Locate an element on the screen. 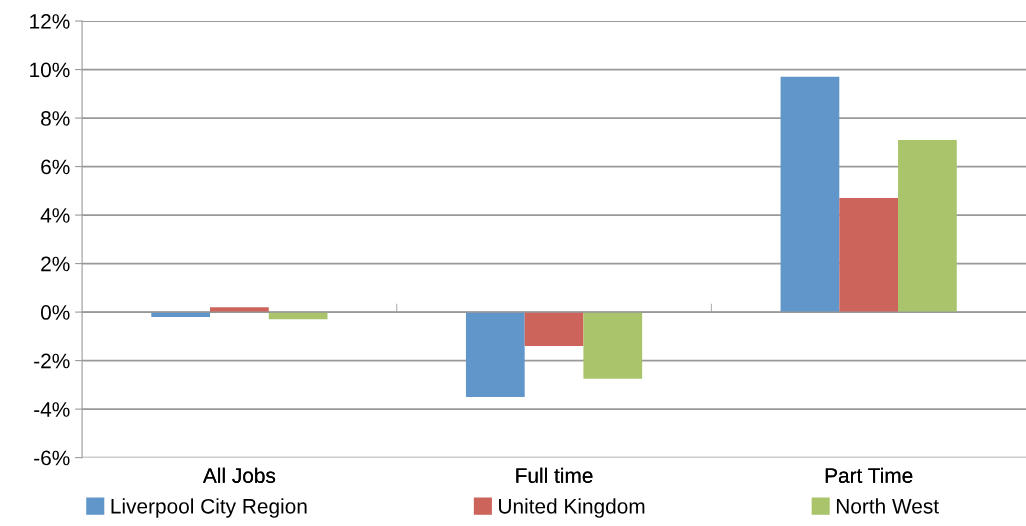 Image resolution: width=1026 pixels, height=526 pixels. legend-label: North West is located at coordinates (887, 506).